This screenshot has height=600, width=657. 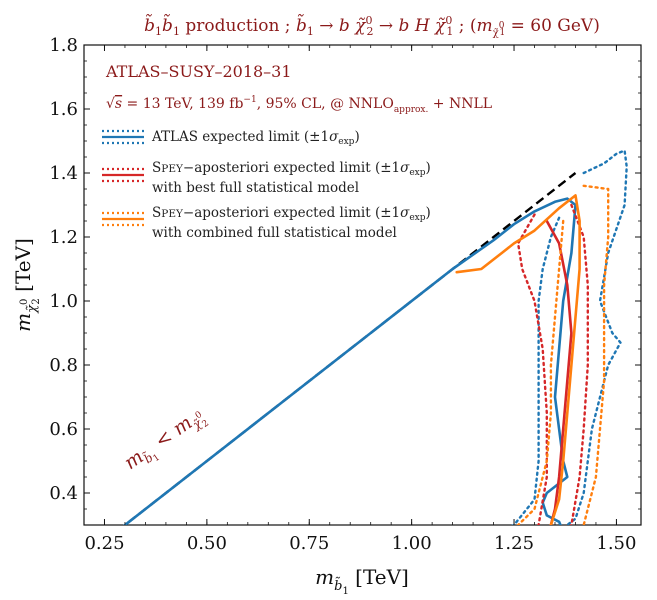 What do you see at coordinates (579, 364) in the screenshot?
I see `series-spey-best-plus1sigma` at bounding box center [579, 364].